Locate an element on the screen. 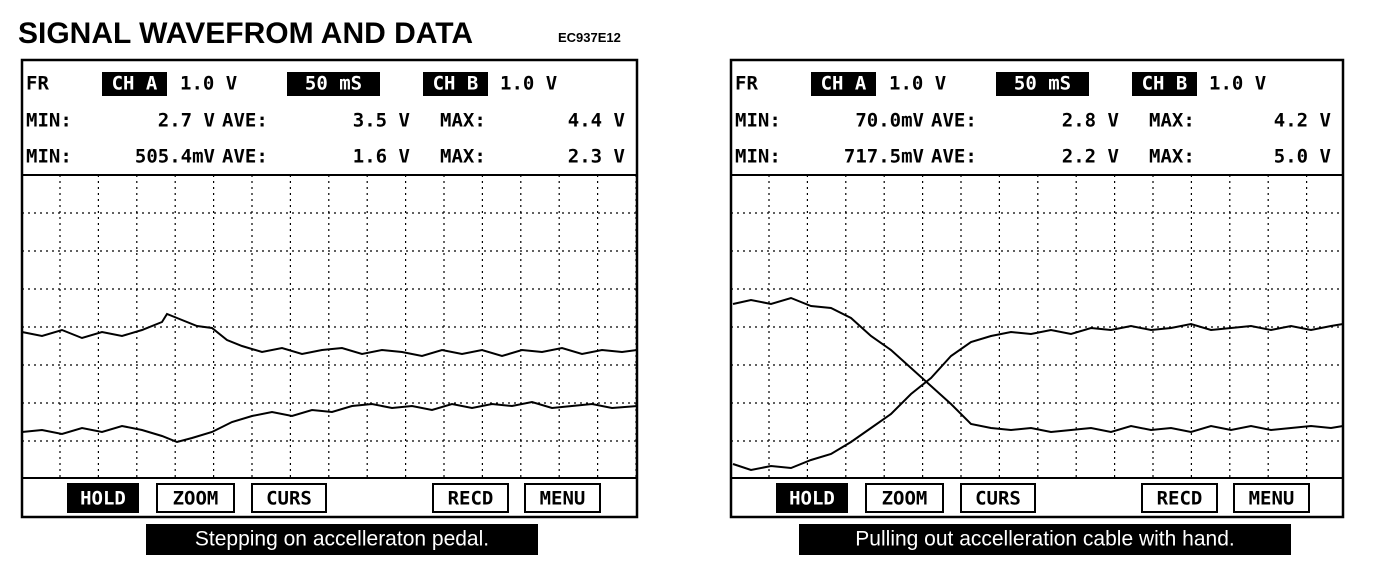  row-value: 717.5mV is located at coordinates (884, 157).